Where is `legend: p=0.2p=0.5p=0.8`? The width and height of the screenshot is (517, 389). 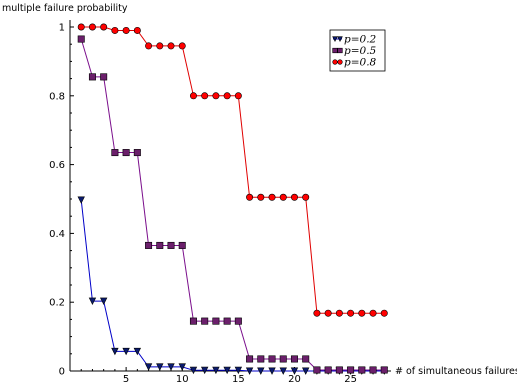 legend: p=0.2p=0.5p=0.8 is located at coordinates (357, 50).